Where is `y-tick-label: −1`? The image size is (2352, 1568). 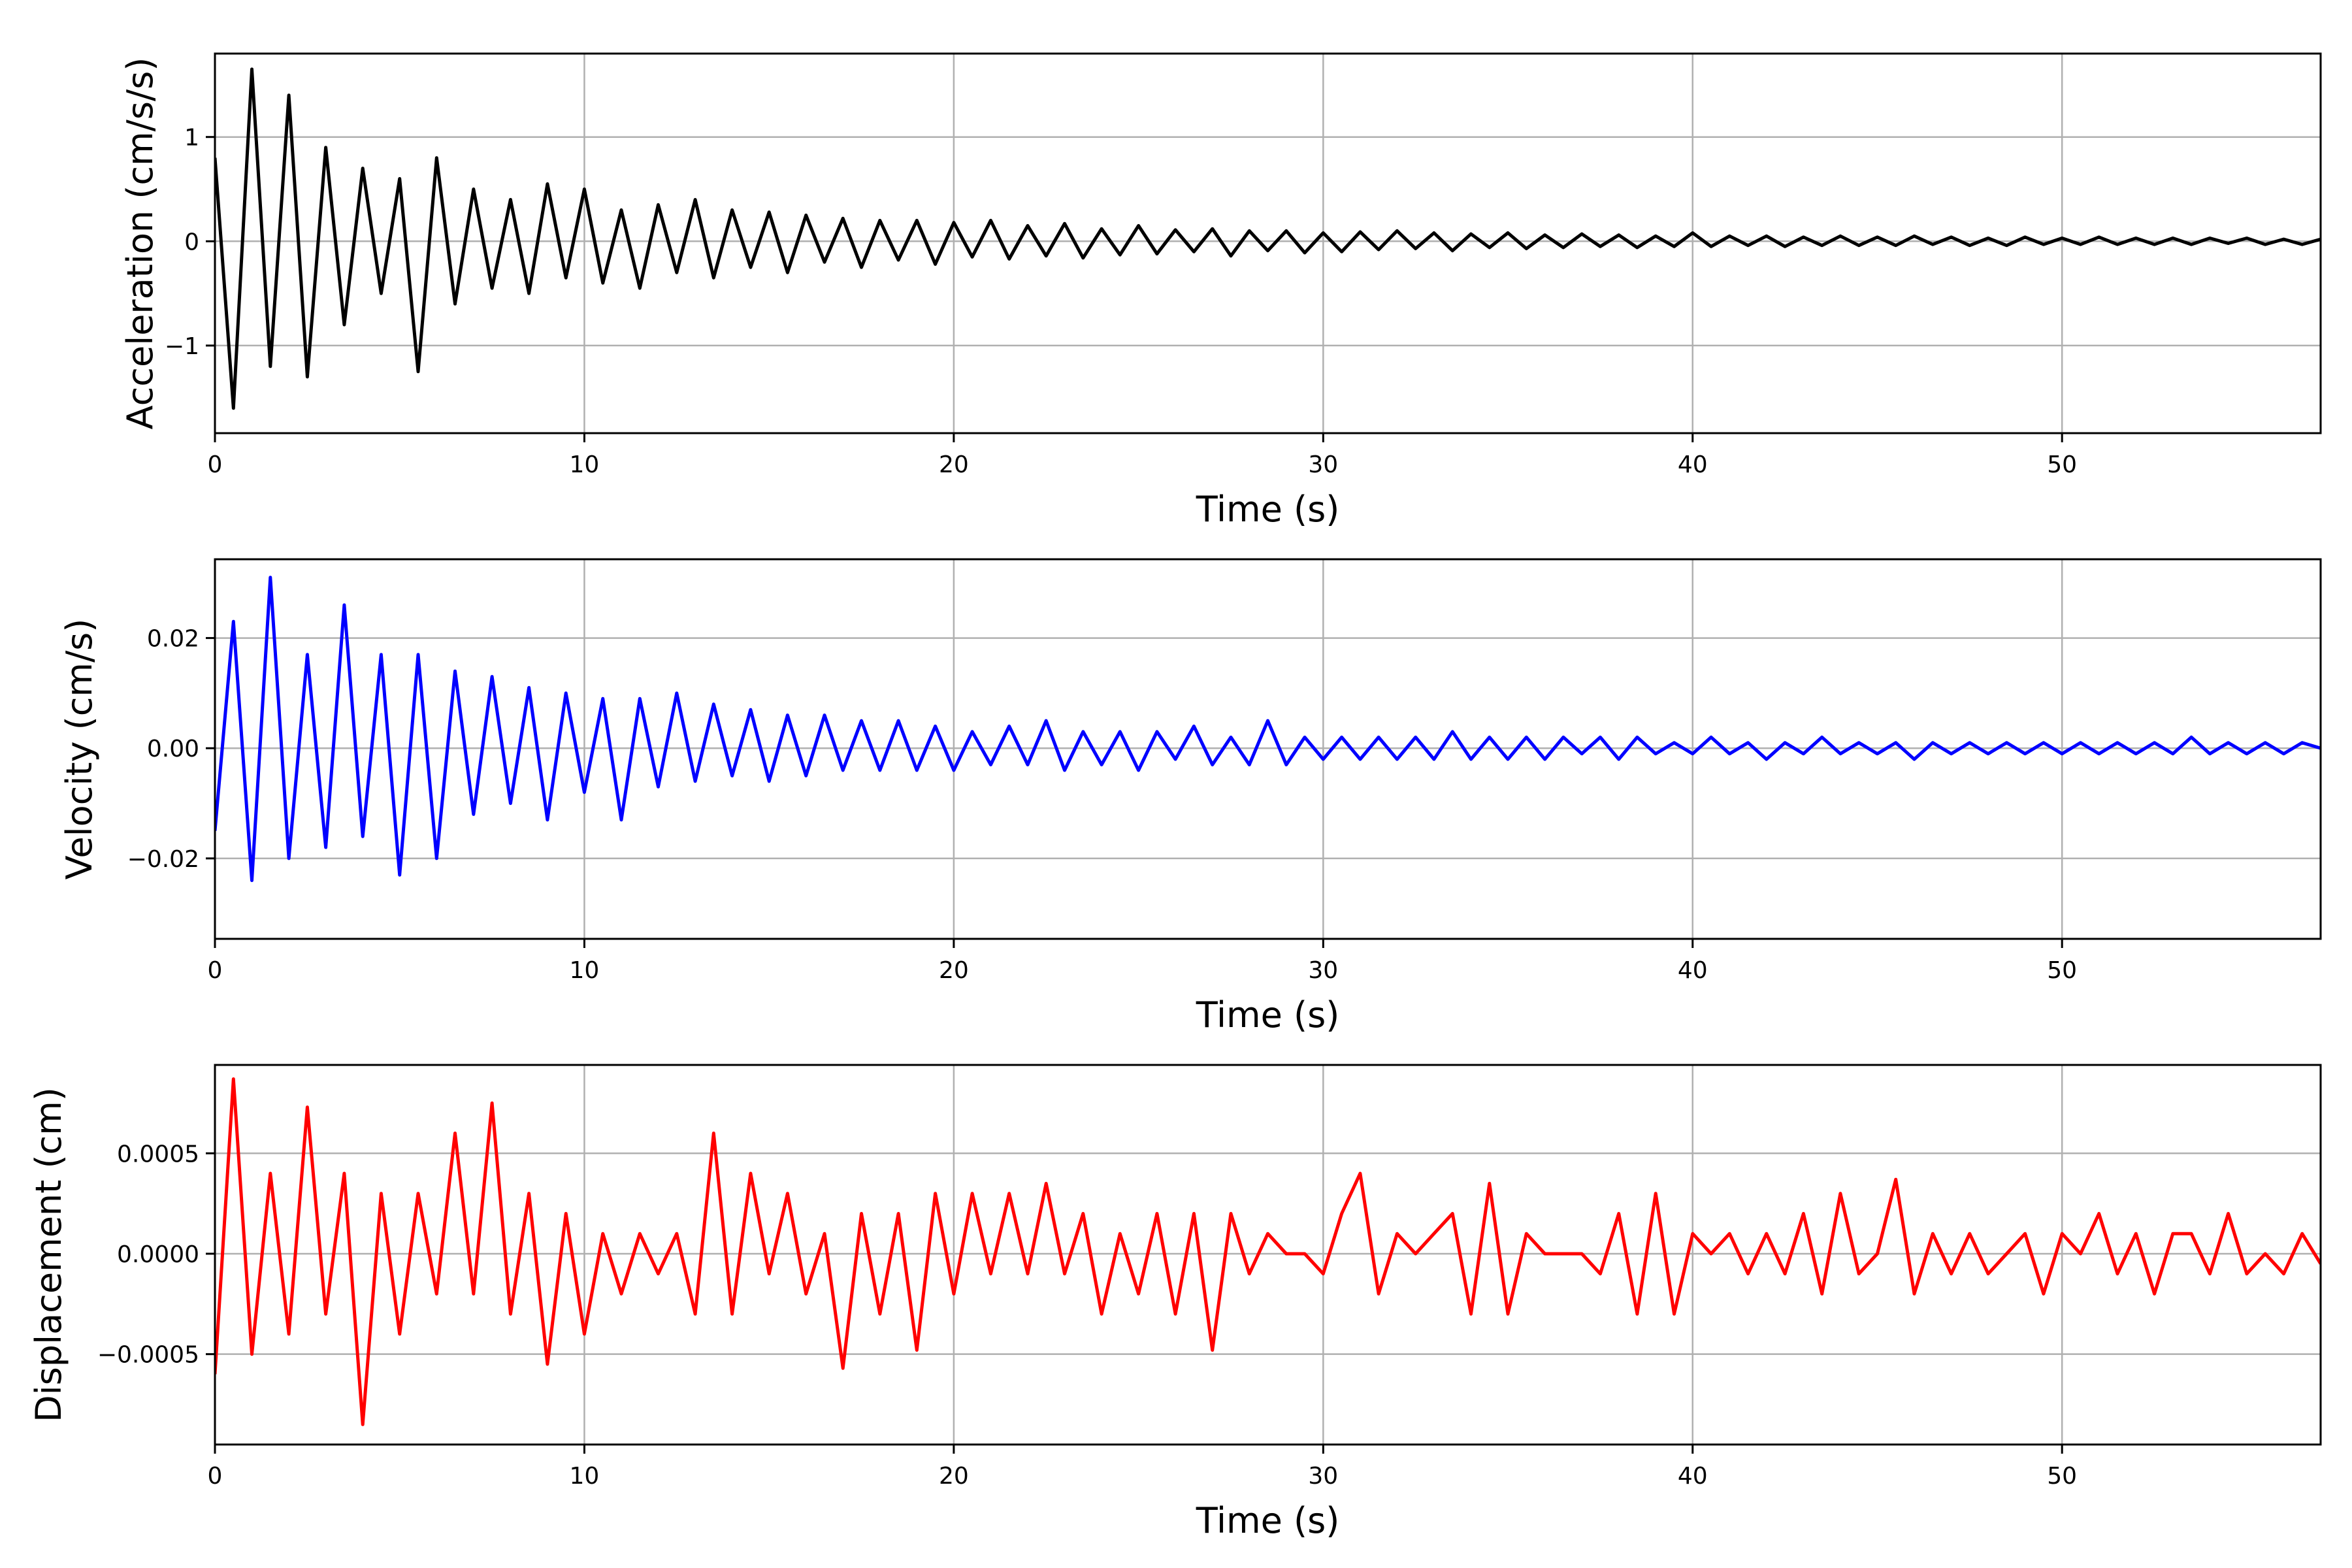 y-tick-label: −1 is located at coordinates (182, 346).